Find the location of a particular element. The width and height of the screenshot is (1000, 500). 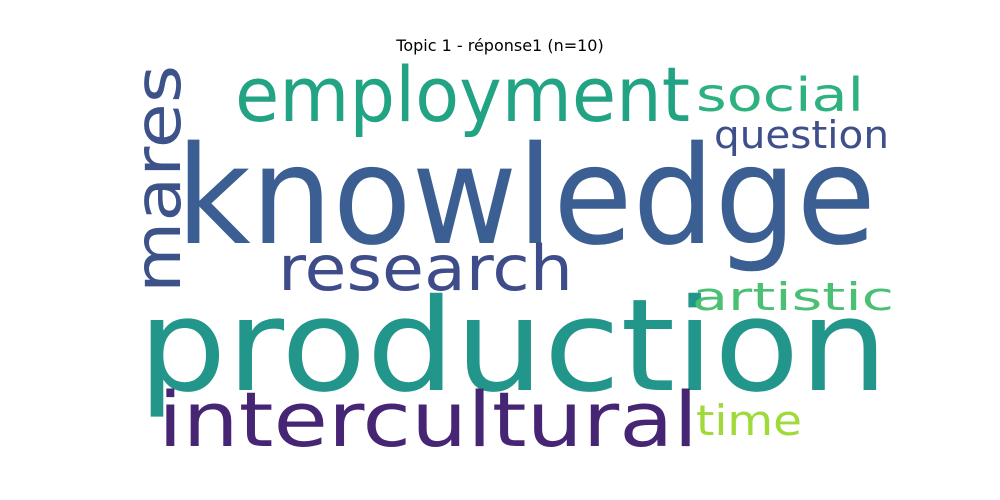

word-research: research is located at coordinates (425, 268).